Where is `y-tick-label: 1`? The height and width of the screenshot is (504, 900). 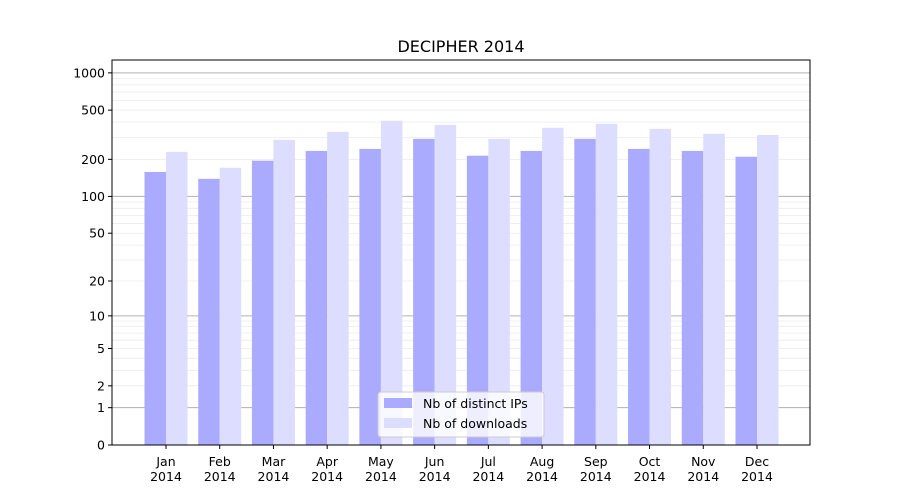
y-tick-label: 1 is located at coordinates (101, 407).